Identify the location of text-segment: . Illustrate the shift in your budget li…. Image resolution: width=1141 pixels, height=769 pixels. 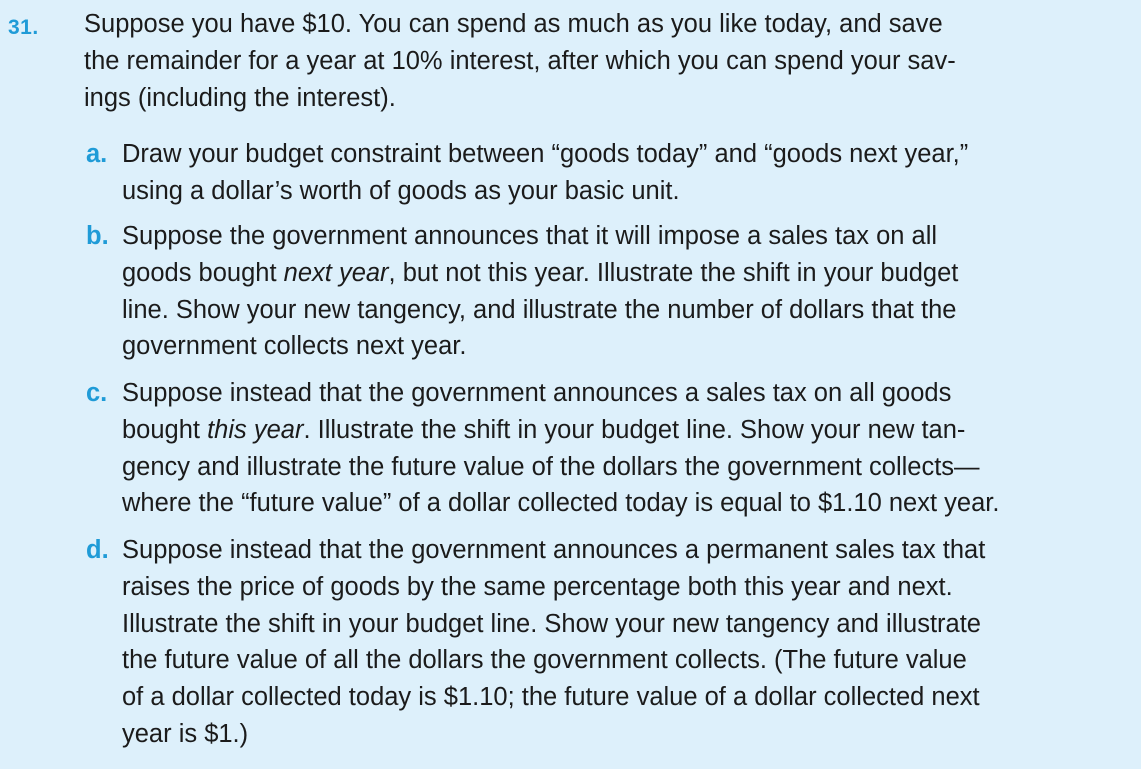
(634, 429).